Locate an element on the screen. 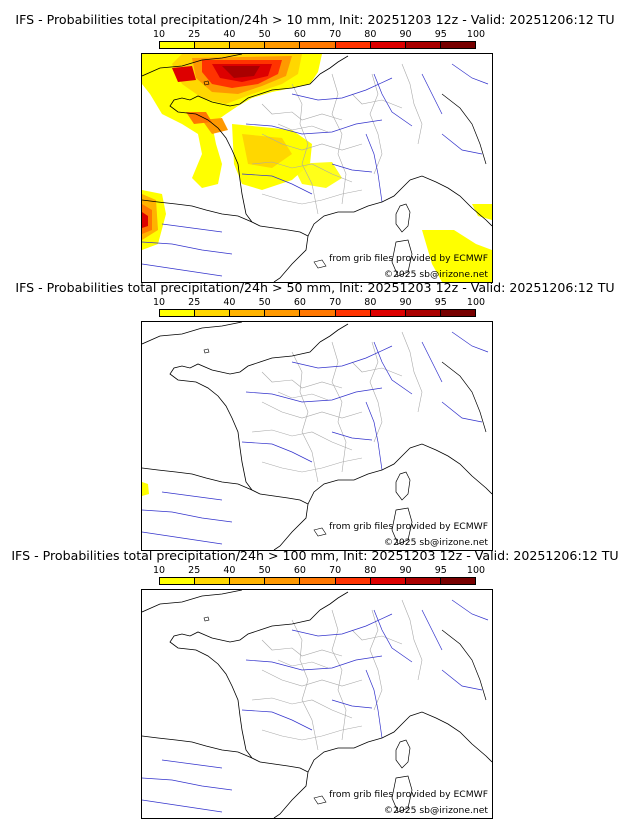  probability-field is located at coordinates (145, 489).